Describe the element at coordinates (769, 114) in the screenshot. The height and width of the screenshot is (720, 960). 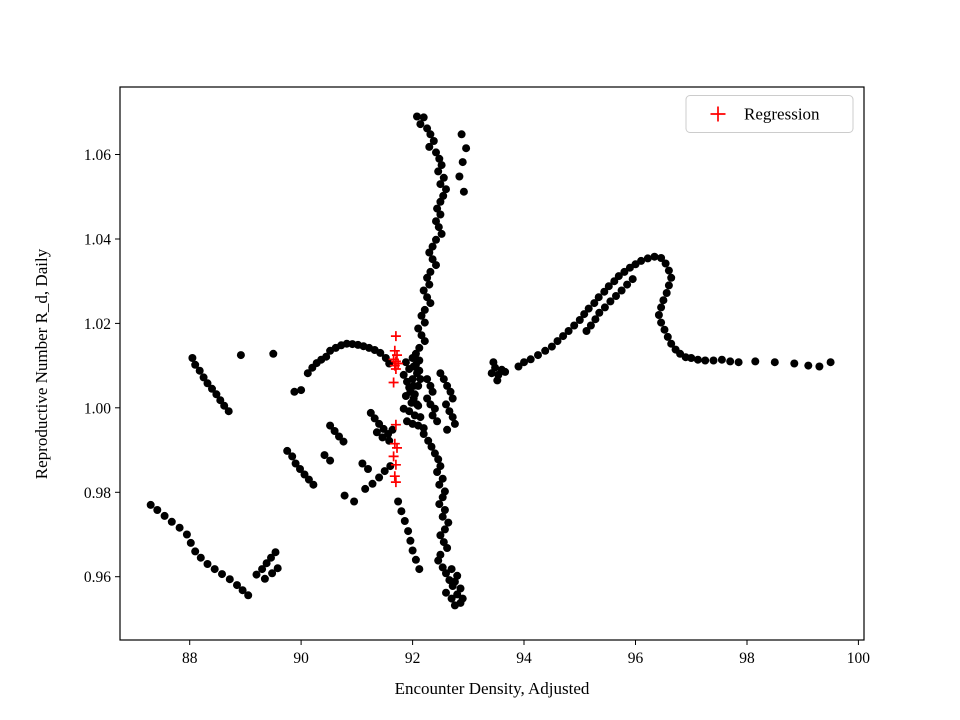
I see `legend-box` at that location.